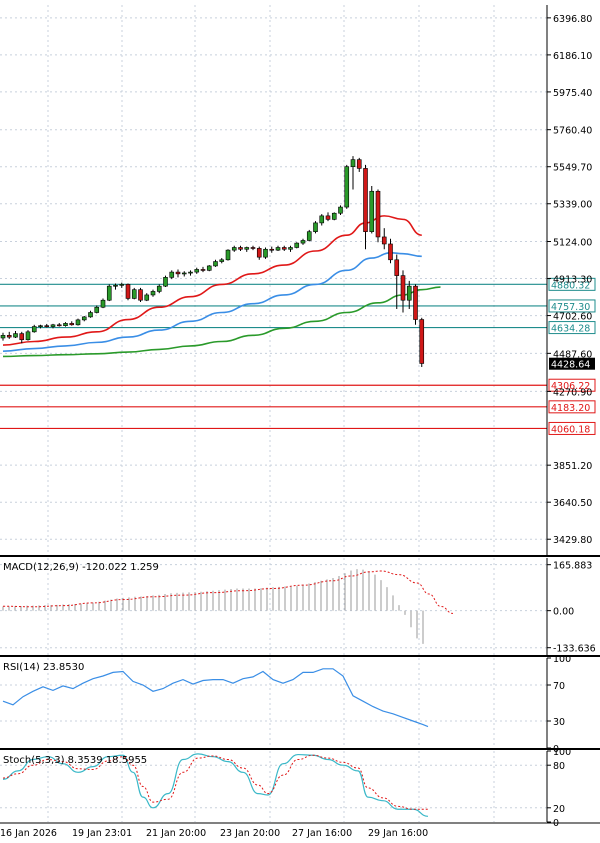  I want to click on axis-tick-label-11: 3851.20, so click(572, 466).